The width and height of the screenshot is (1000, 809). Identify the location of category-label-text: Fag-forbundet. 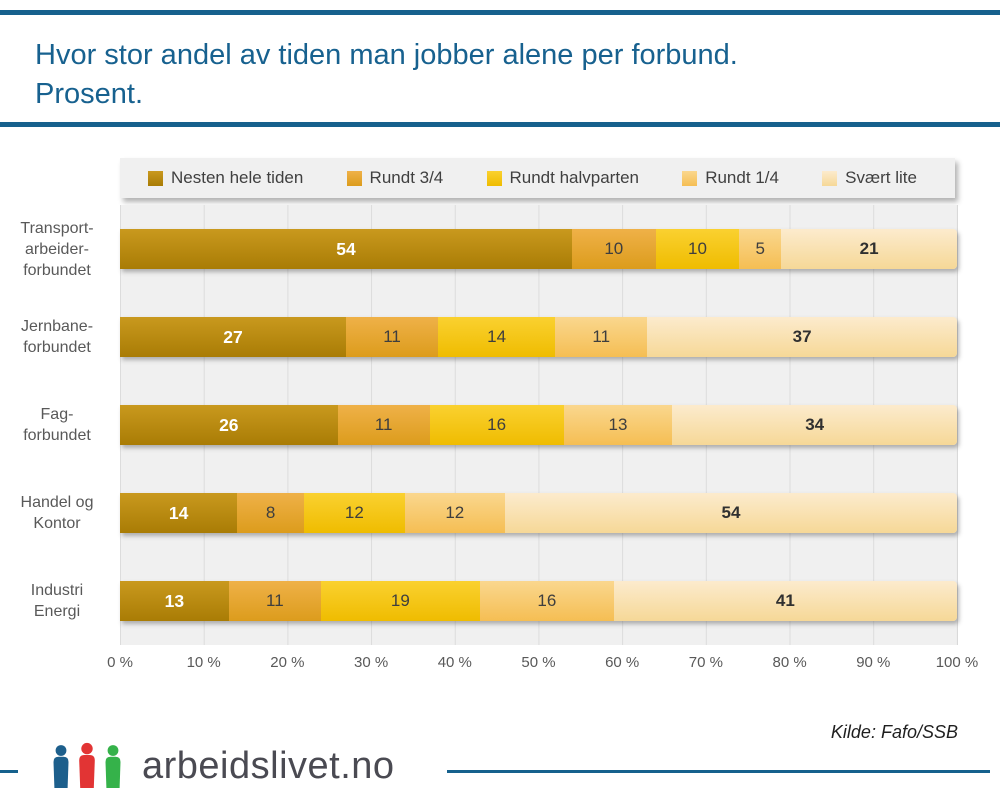
(57, 425).